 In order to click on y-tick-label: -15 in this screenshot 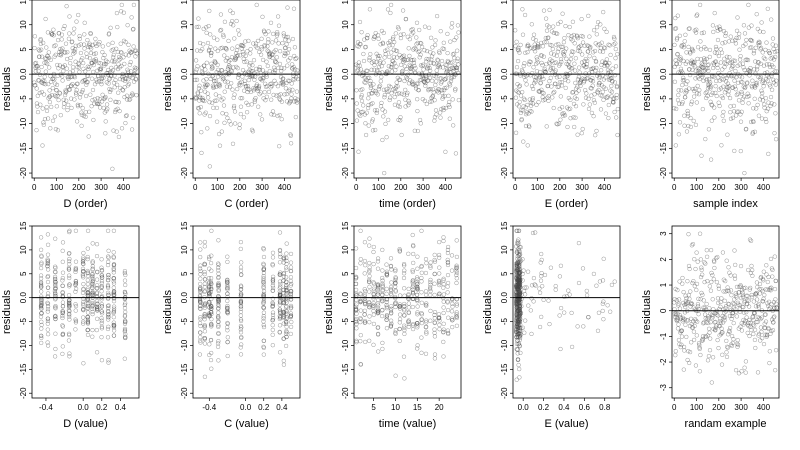, I will do `click(663, 148)`.